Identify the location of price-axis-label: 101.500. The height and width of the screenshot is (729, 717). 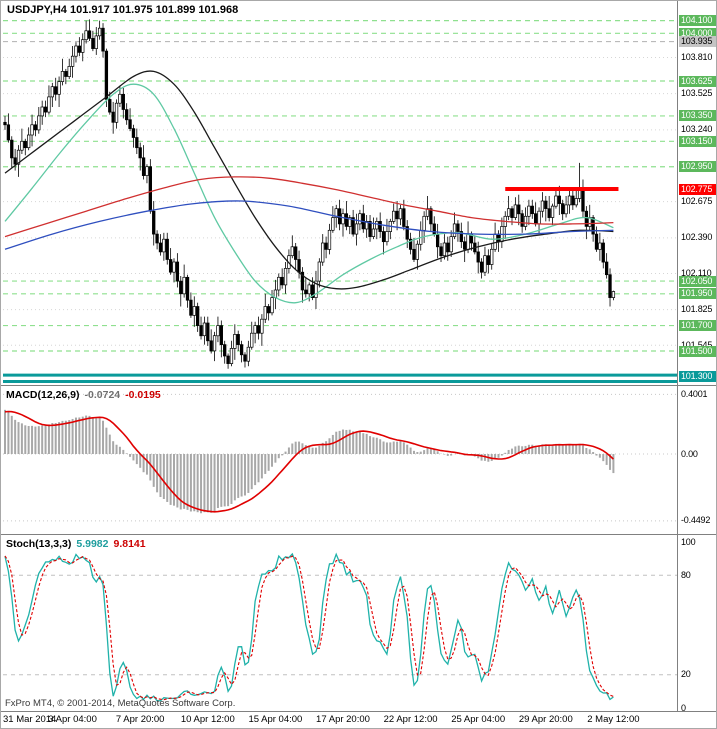
(697, 351).